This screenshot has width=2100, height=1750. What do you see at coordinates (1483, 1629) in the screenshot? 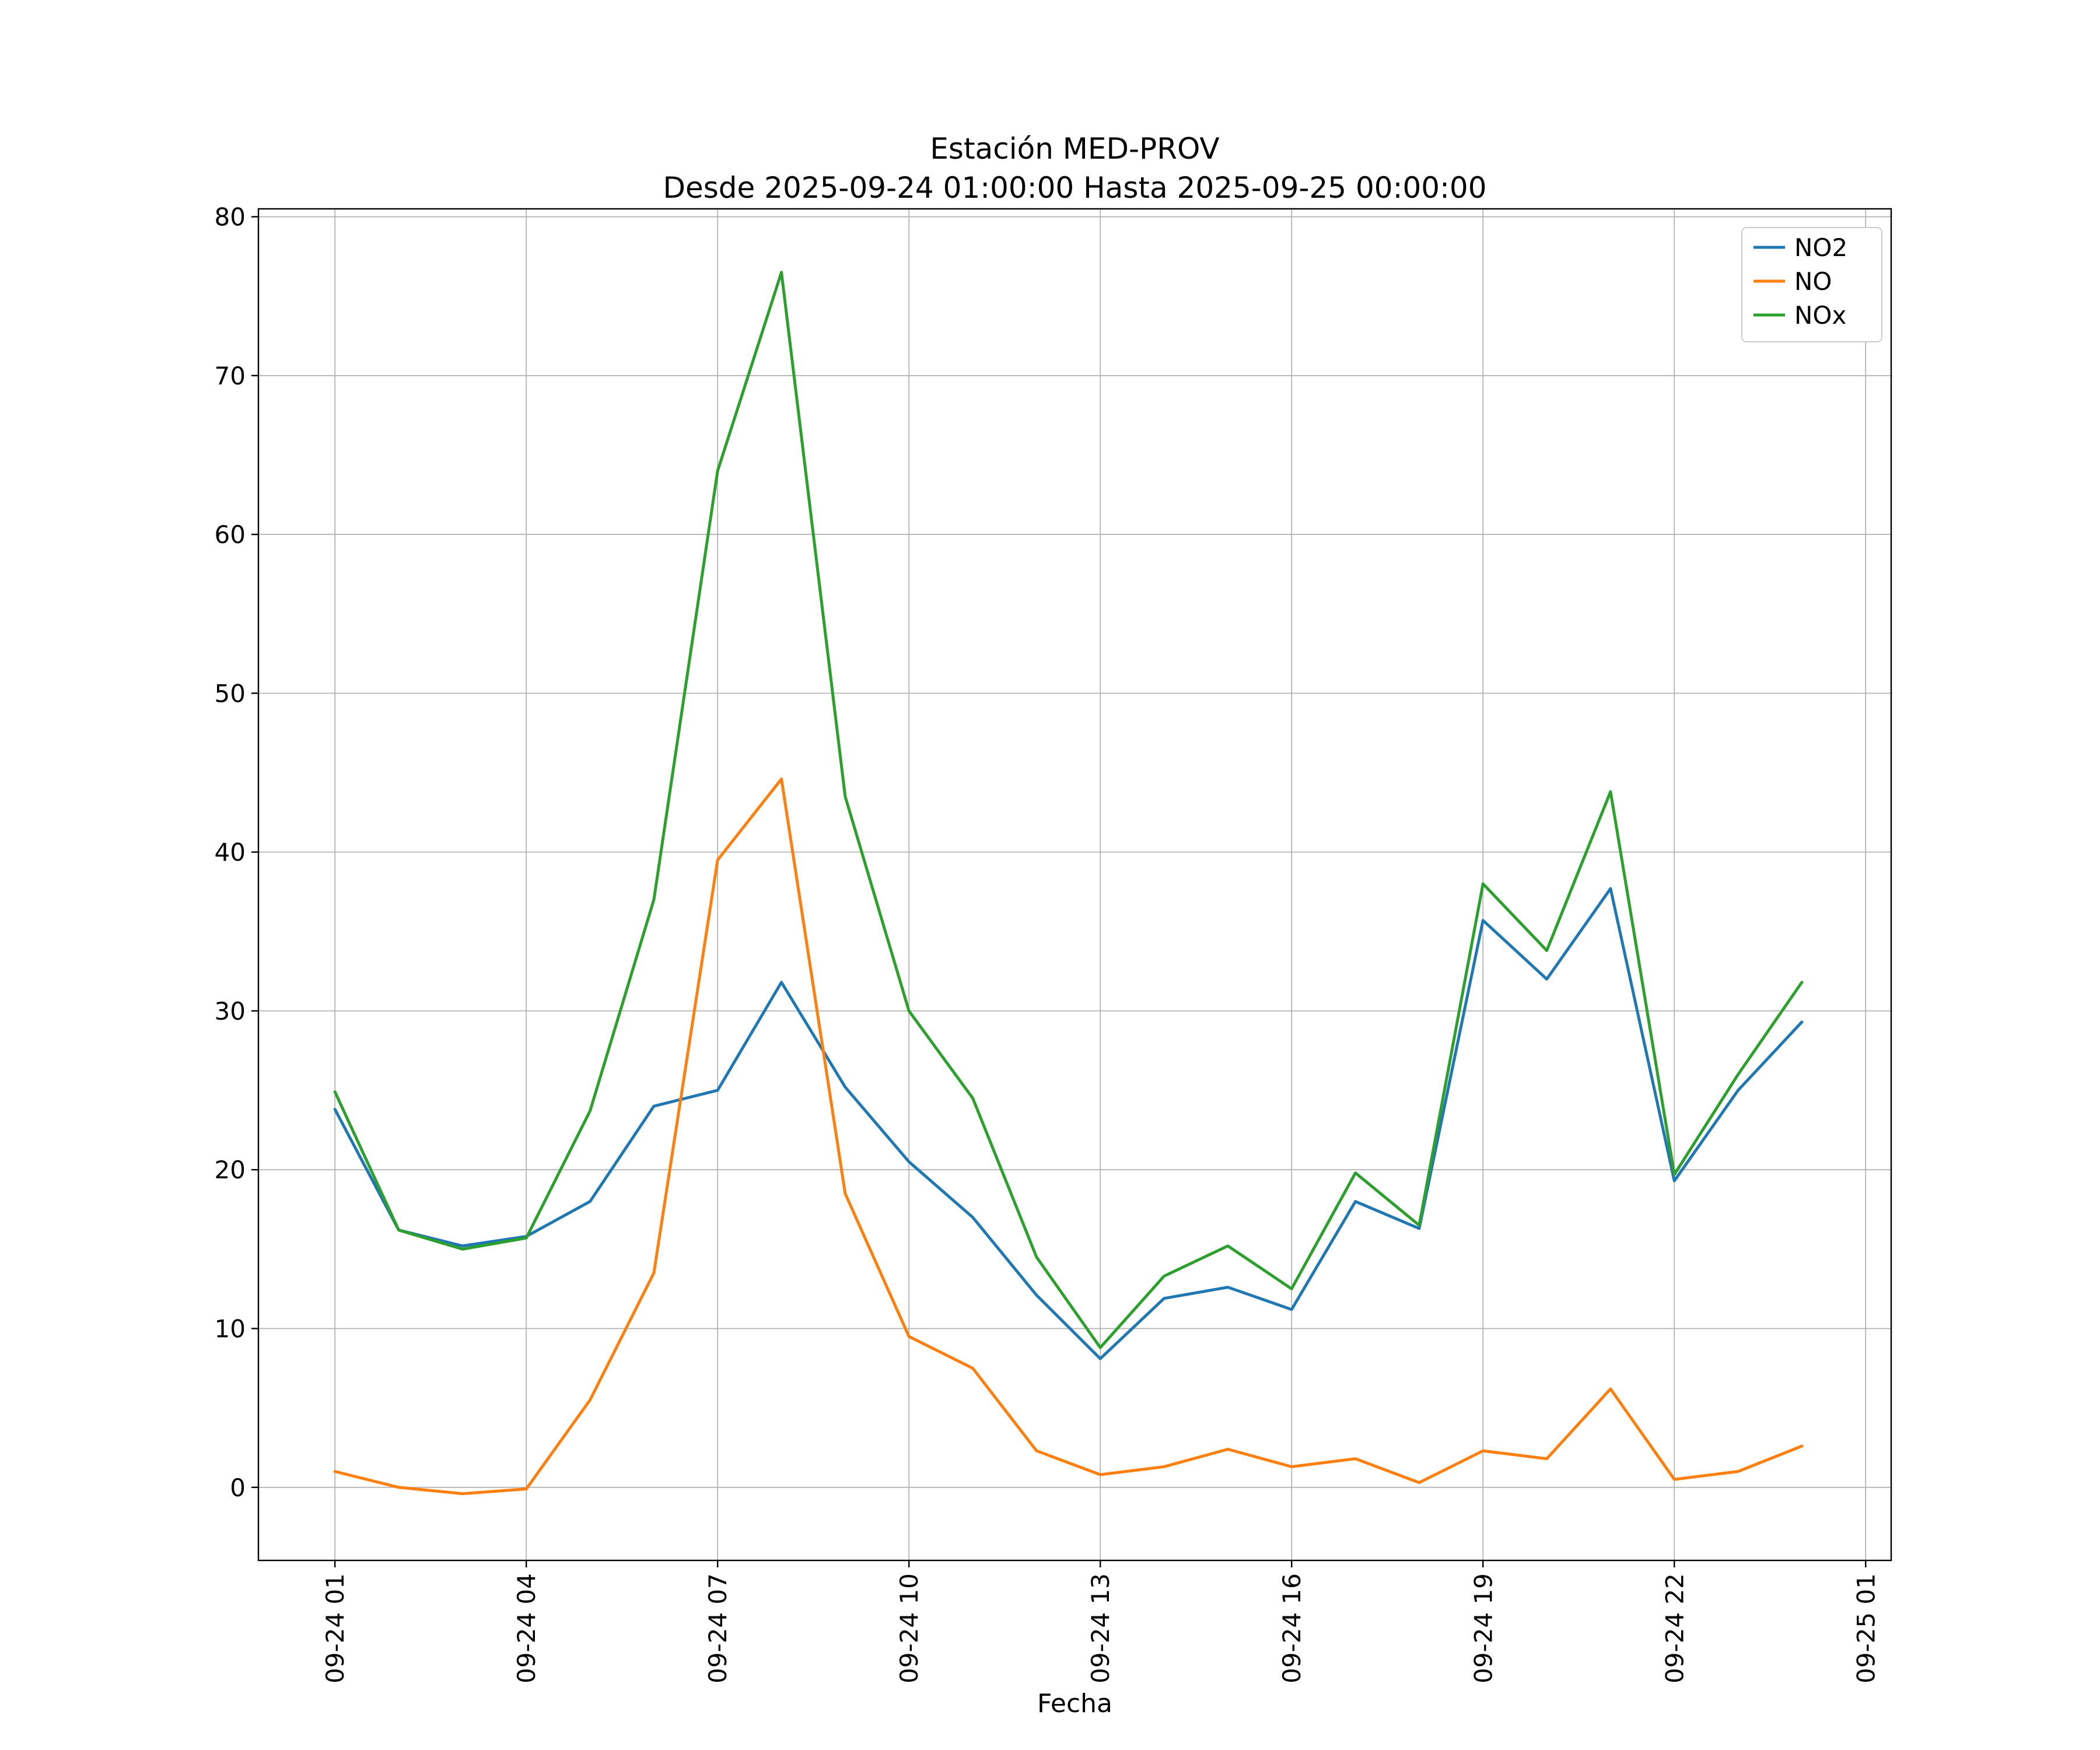
I see `x-tick-label: 09-24 19` at bounding box center [1483, 1629].